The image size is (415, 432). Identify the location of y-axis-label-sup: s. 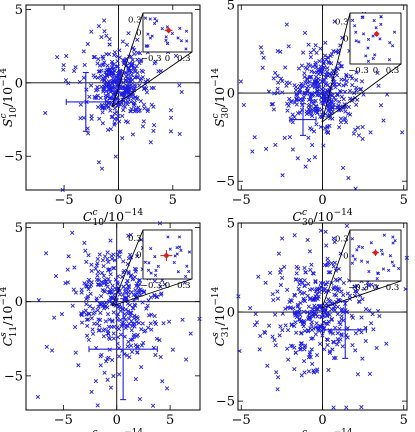
(4, 334).